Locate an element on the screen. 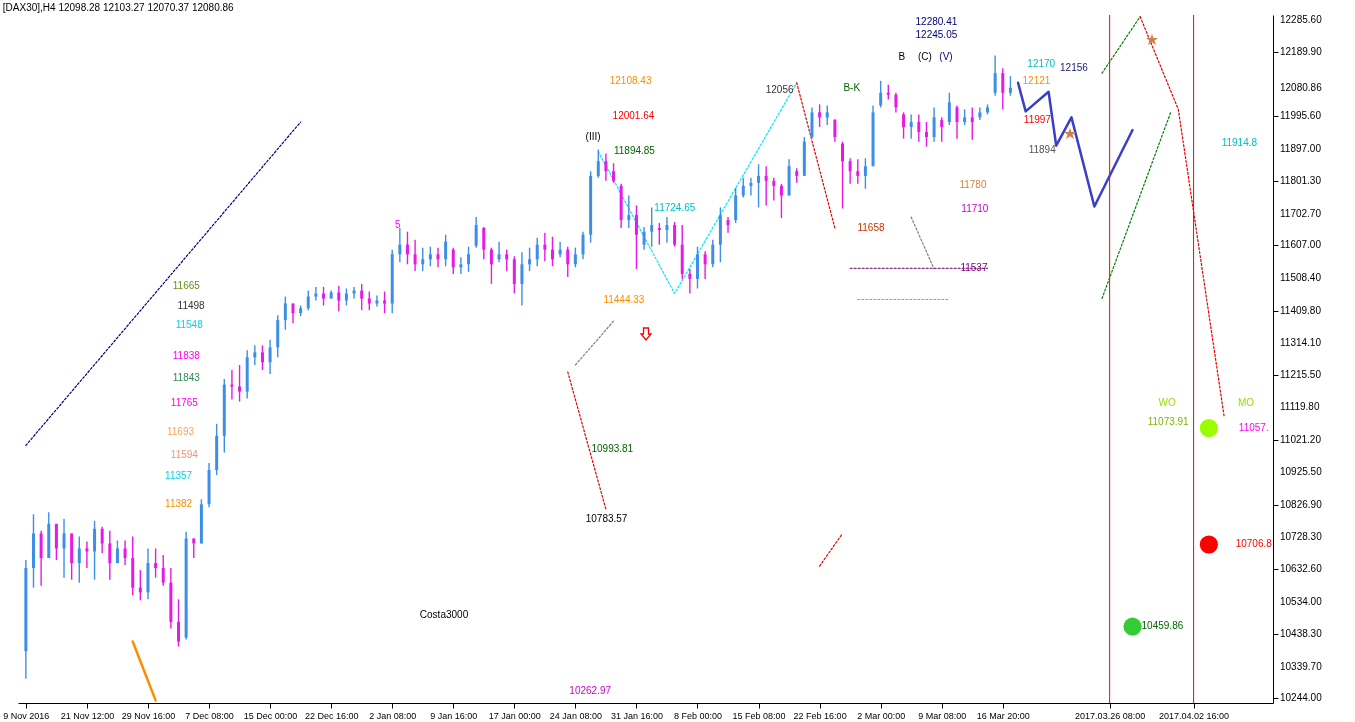  x-tick-label: 2 Jan 08:00 is located at coordinates (393, 715).